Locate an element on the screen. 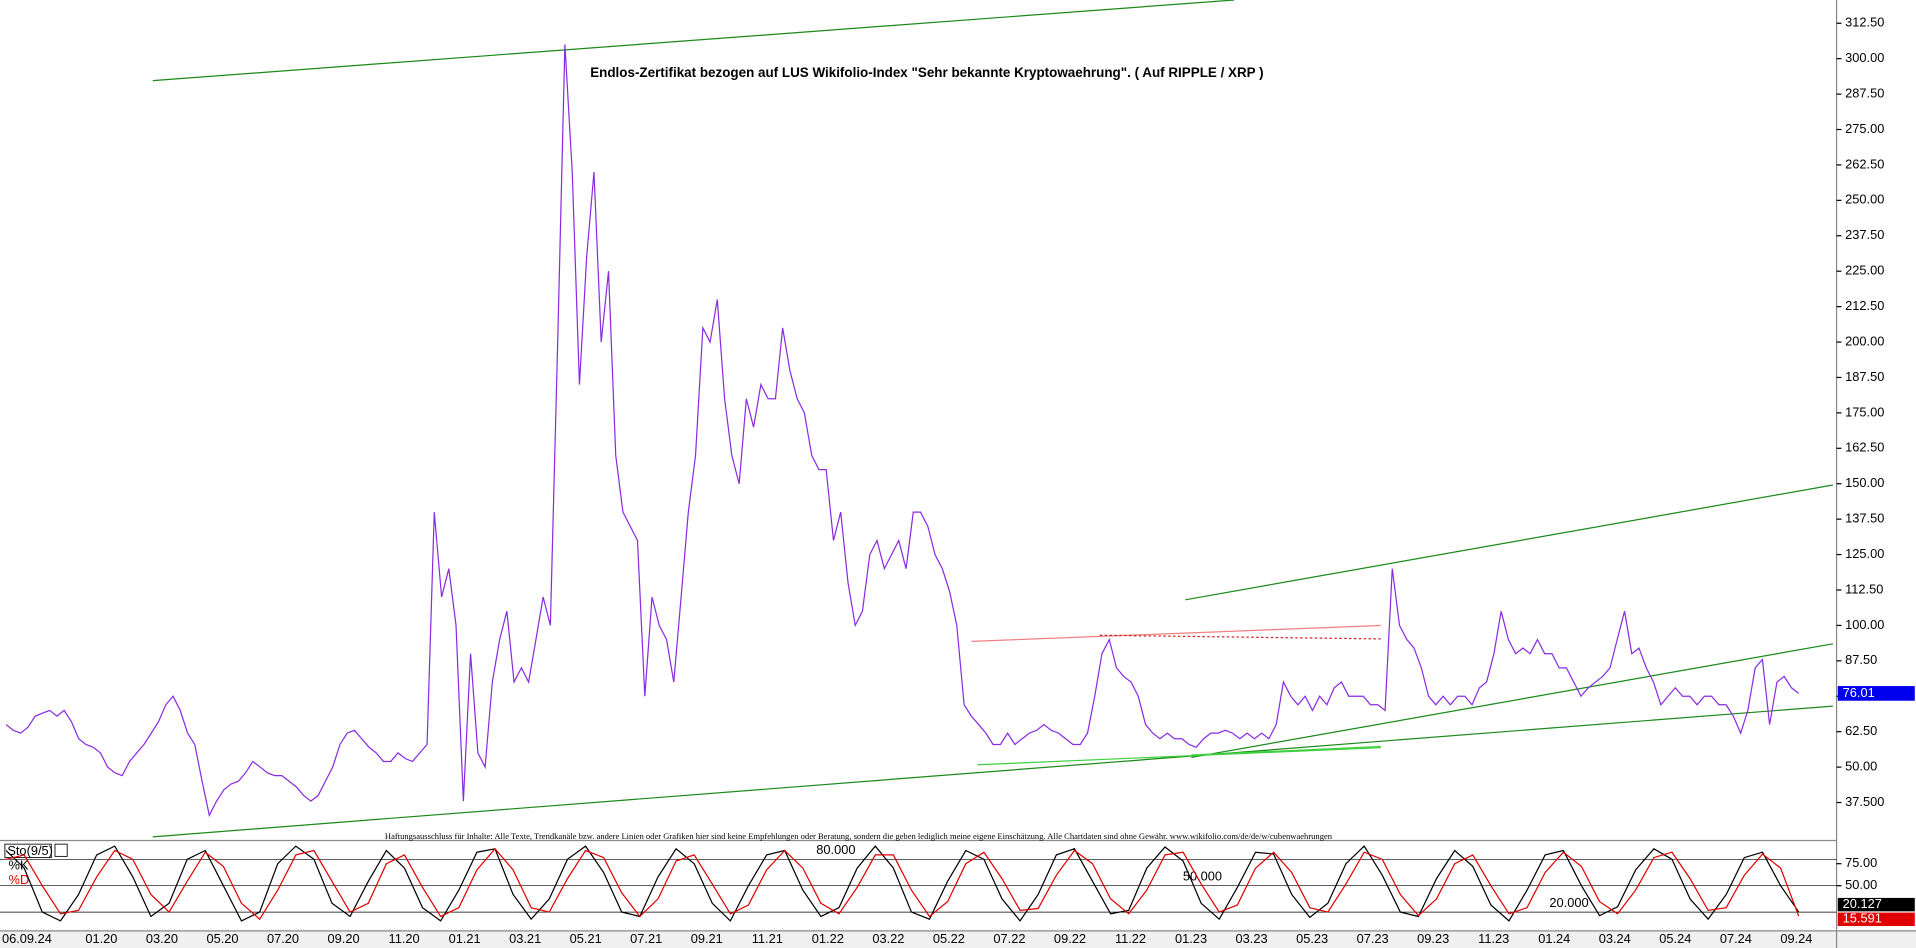  x-tick-label: 09.20 is located at coordinates (344, 938).